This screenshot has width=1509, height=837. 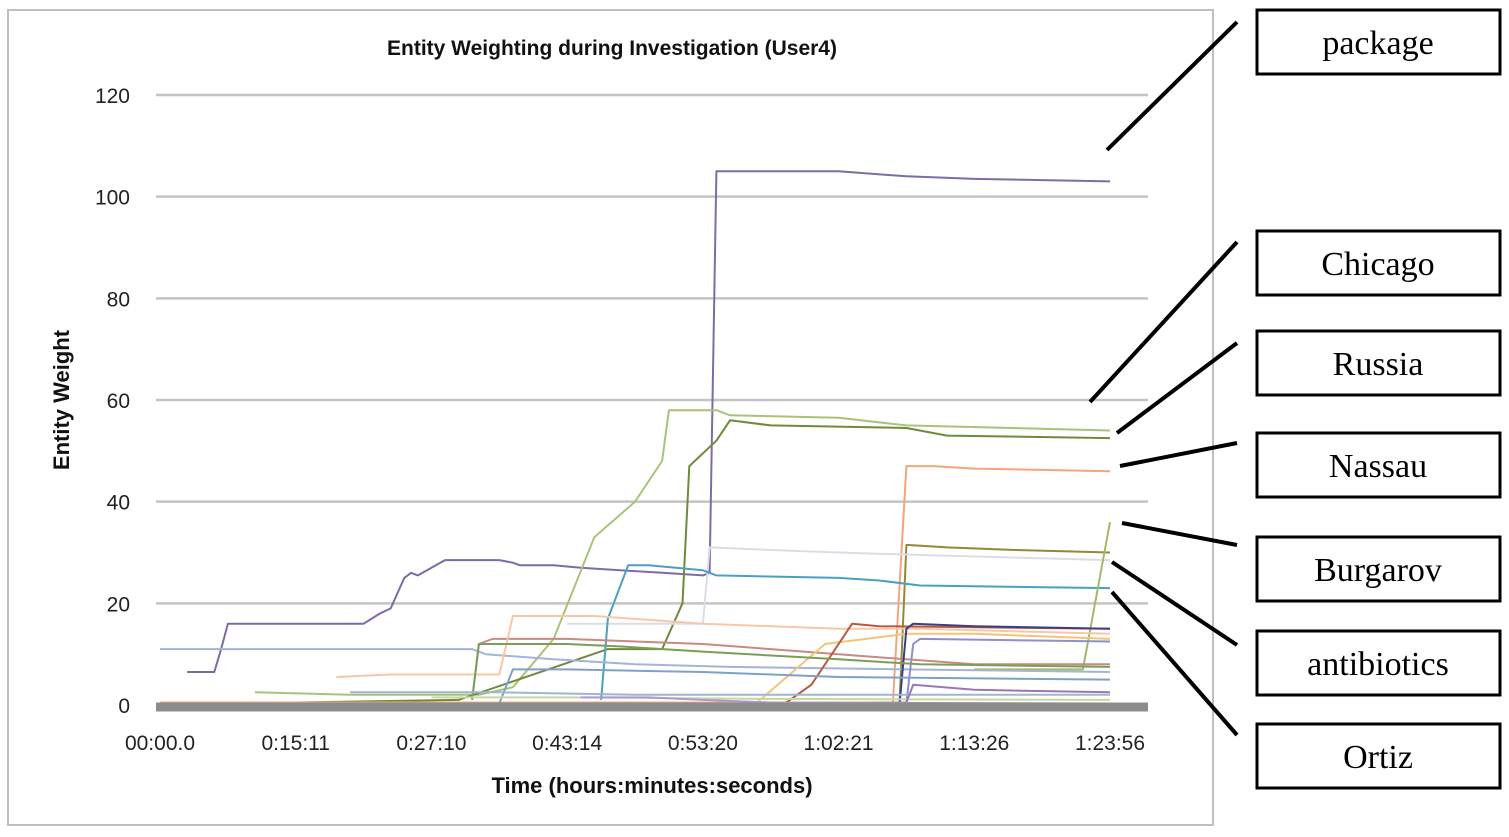 What do you see at coordinates (118, 604) in the screenshot?
I see `y-tick-label: 20` at bounding box center [118, 604].